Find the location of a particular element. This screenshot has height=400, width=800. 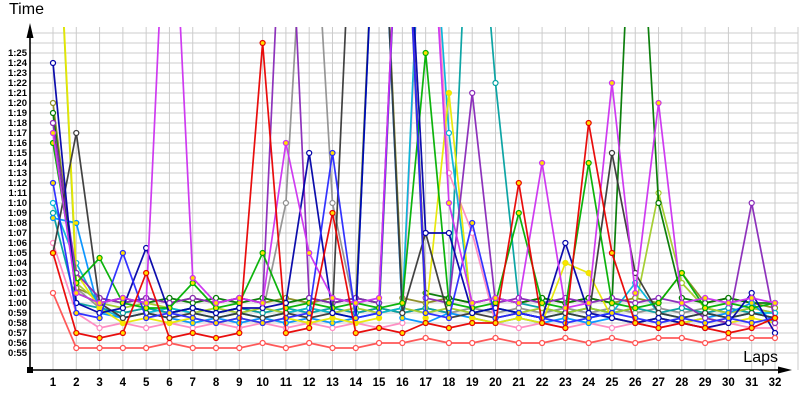

y-tick-label: 1:13 is located at coordinates (17, 173).